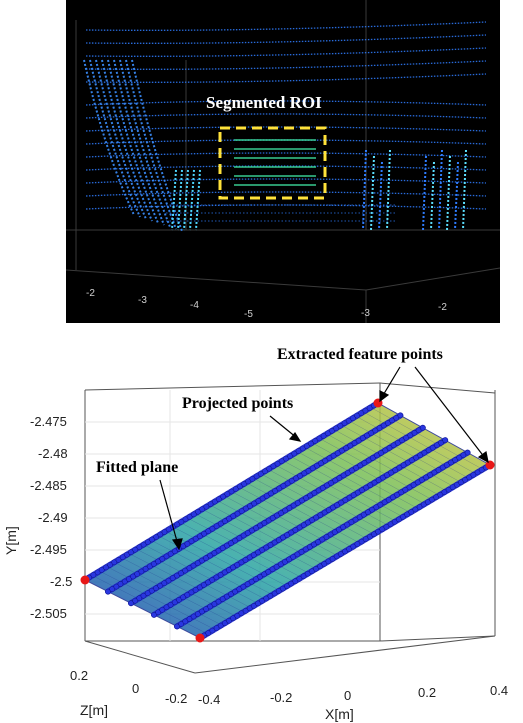 The image size is (523, 723). I want to click on x-tick-4: 0.2, so click(427, 692).